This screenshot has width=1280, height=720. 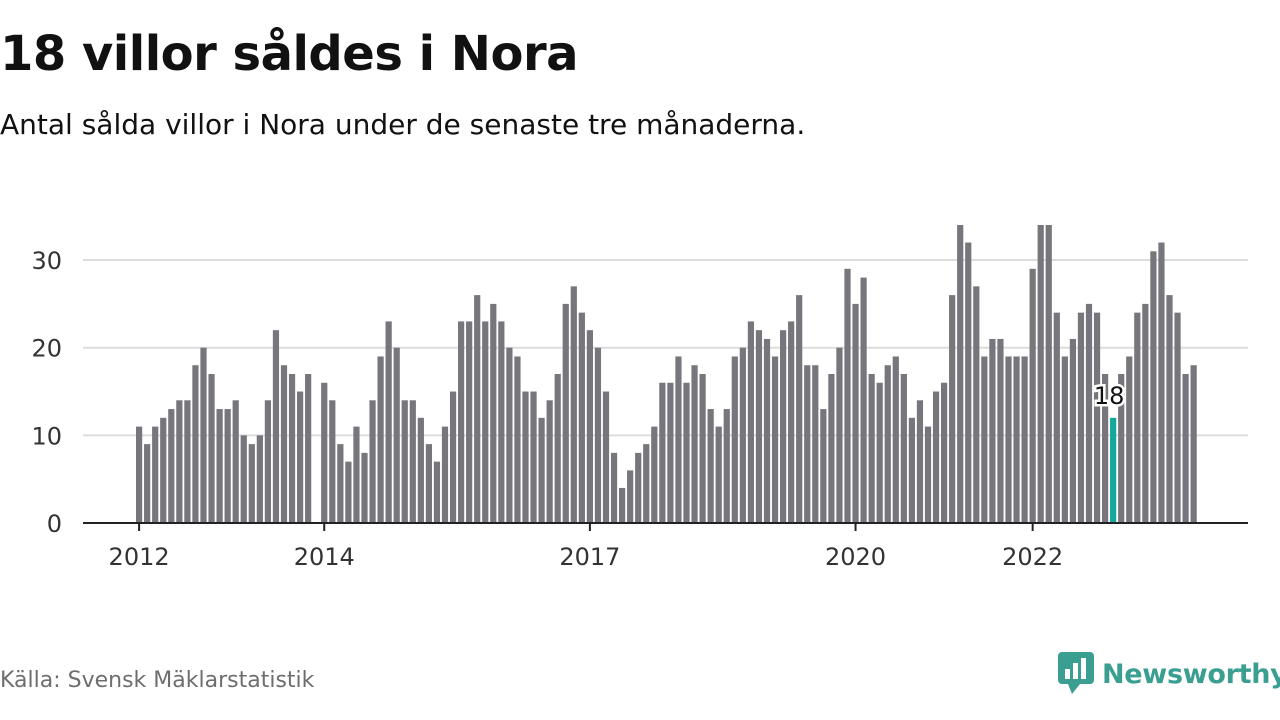 I want to click on brand-logo: Newsworthy, so click(x=1169, y=674).